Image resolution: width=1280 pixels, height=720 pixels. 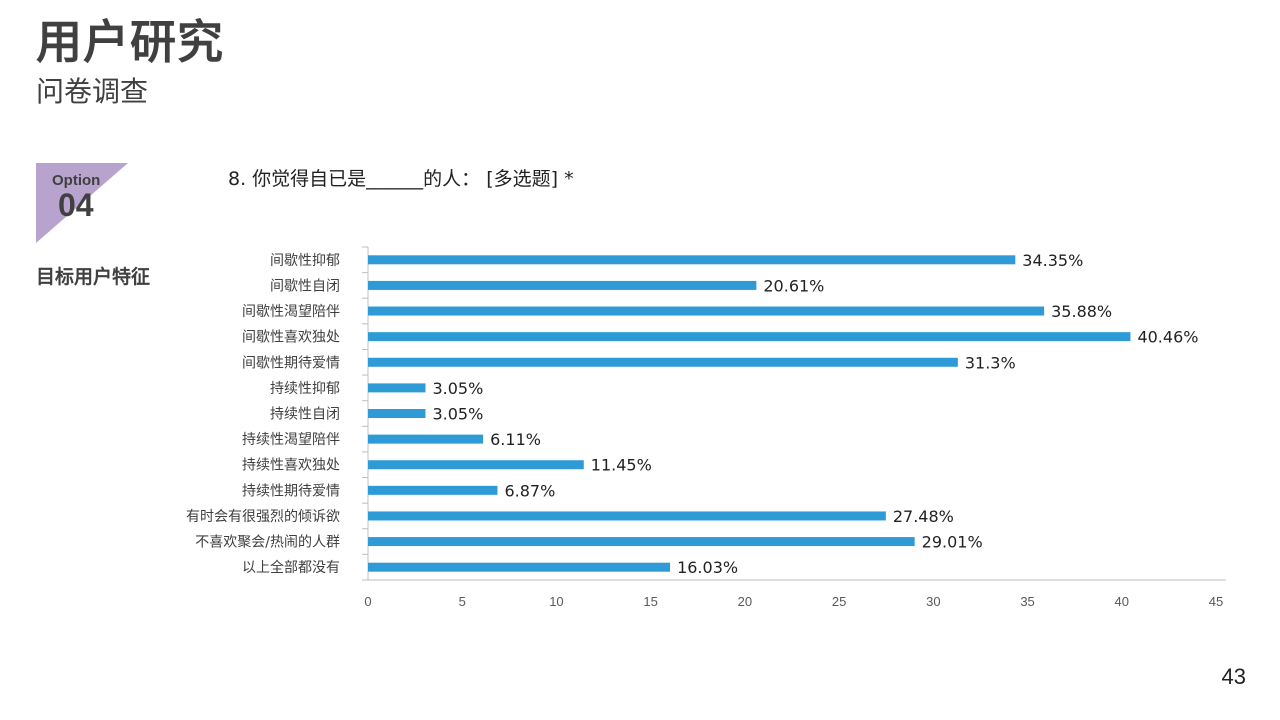 I want to click on category-label: 持续性抑郁, so click(x=305, y=388).